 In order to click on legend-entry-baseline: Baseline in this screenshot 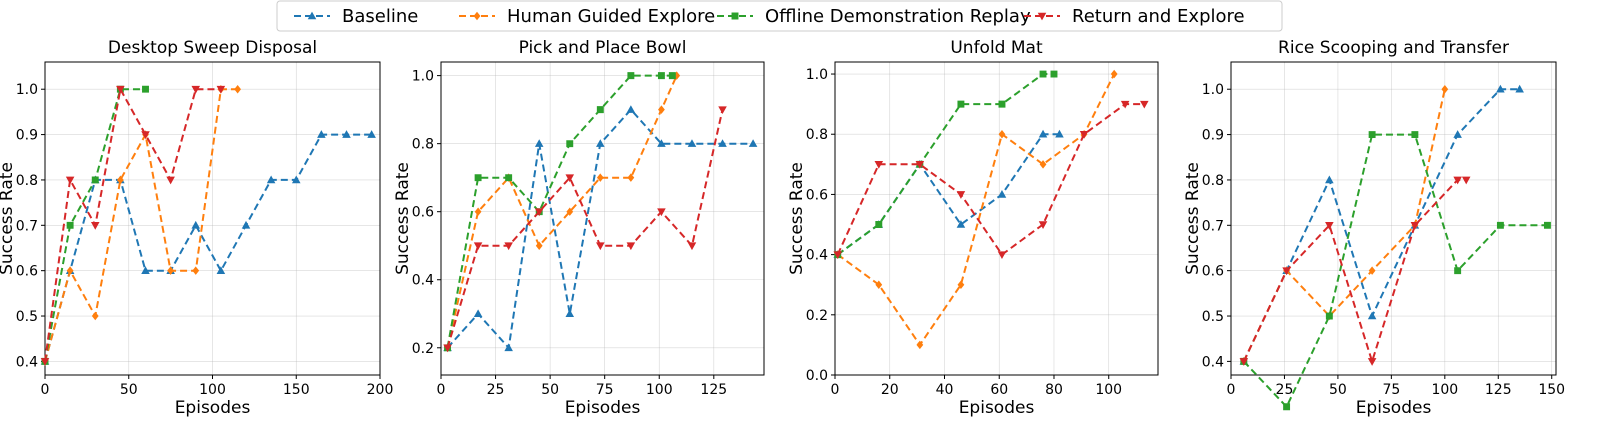, I will do `click(356, 16)`.